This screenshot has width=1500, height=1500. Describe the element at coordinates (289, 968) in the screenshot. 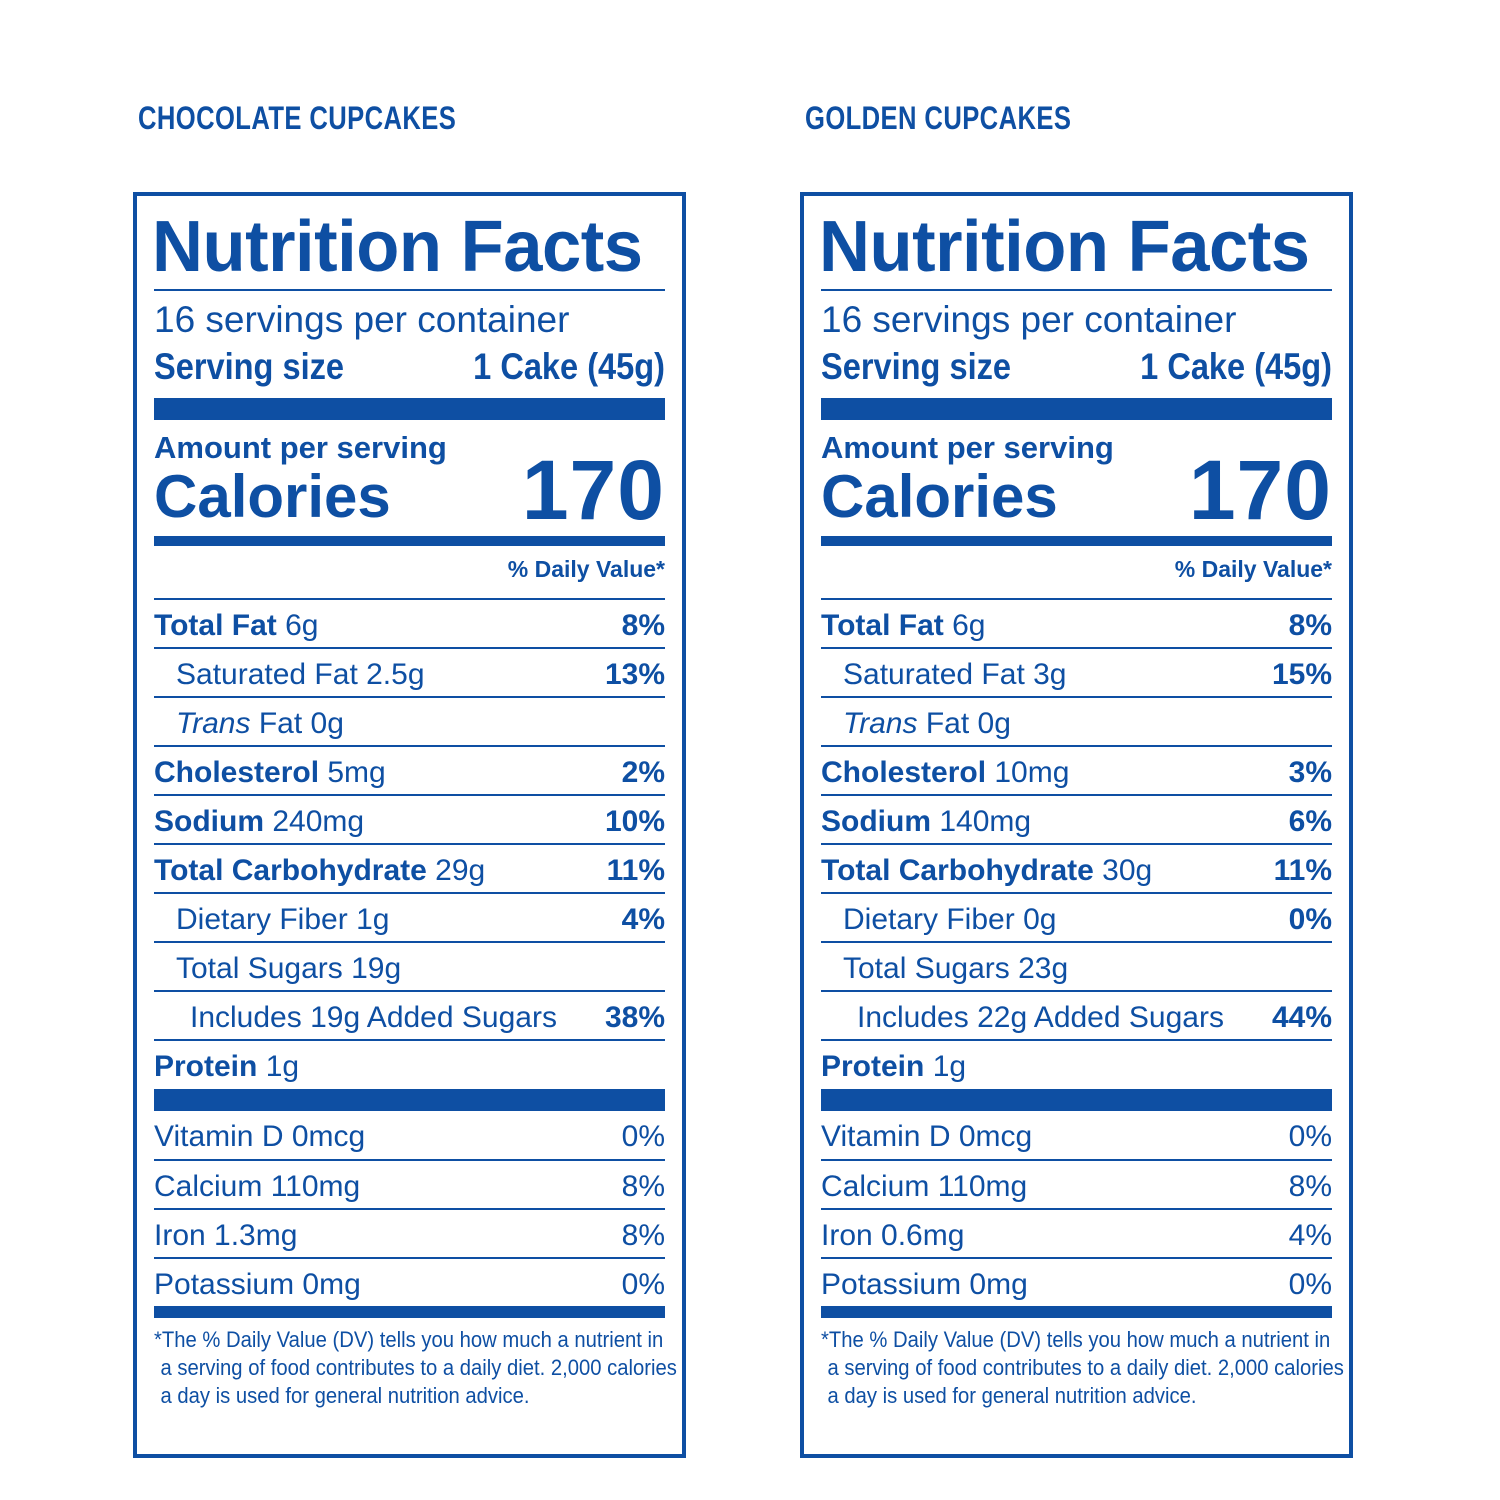

I see `nutrient-row-total-sugars: Total Sugars 19g` at that location.